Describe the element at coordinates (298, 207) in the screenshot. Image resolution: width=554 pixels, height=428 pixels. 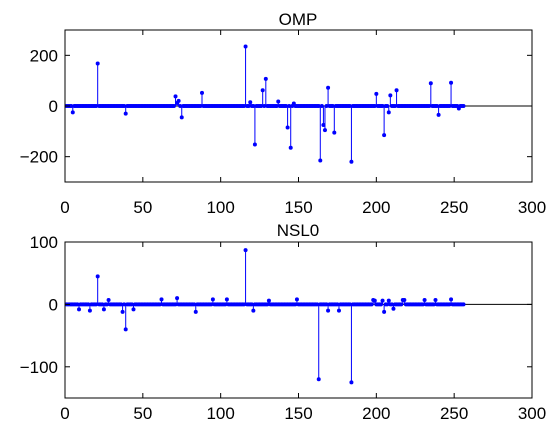
I see `x-tick-label: 150` at that location.